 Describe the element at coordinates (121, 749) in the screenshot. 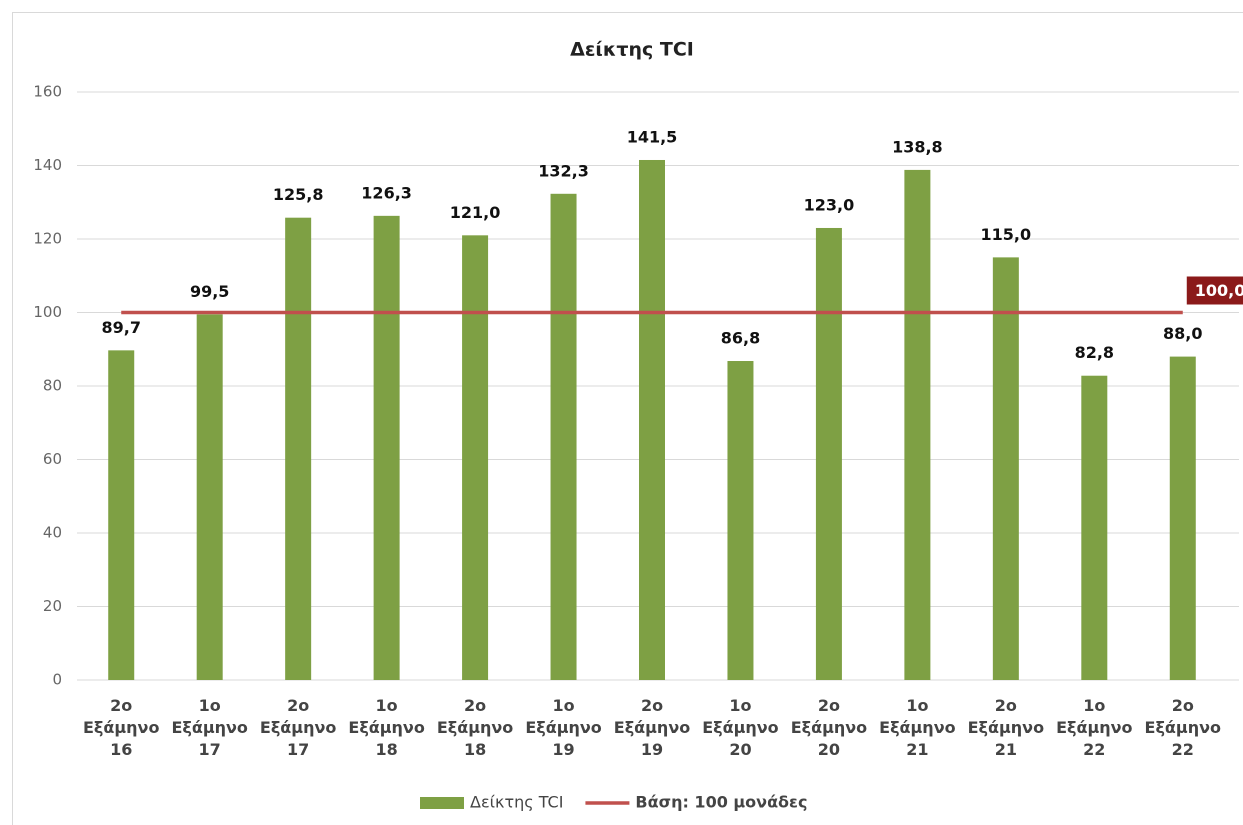

I see `x-tick-line: 16` at that location.